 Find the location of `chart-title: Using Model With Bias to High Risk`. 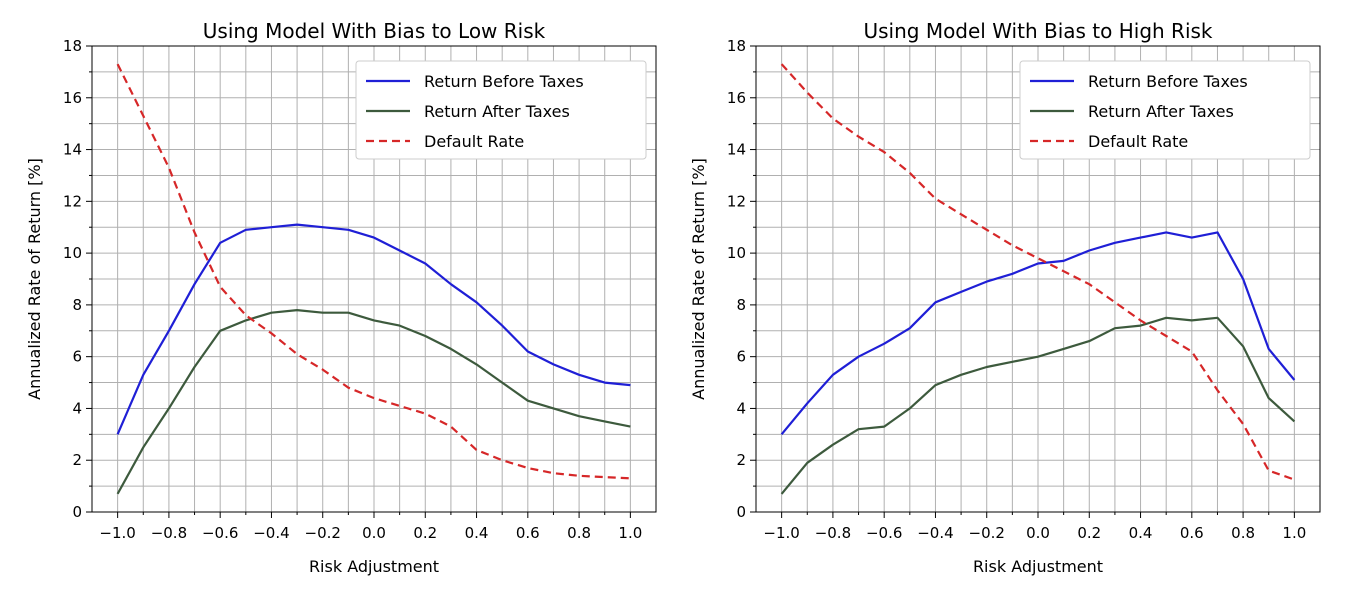

chart-title: Using Model With Bias to High Risk is located at coordinates (1037, 31).